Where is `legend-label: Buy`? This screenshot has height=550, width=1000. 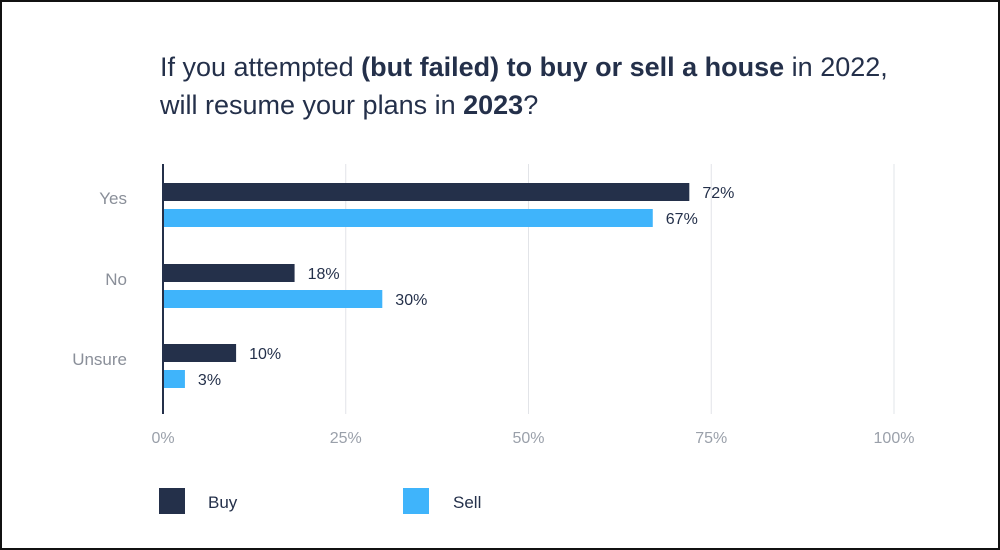
legend-label: Buy is located at coordinates (223, 502).